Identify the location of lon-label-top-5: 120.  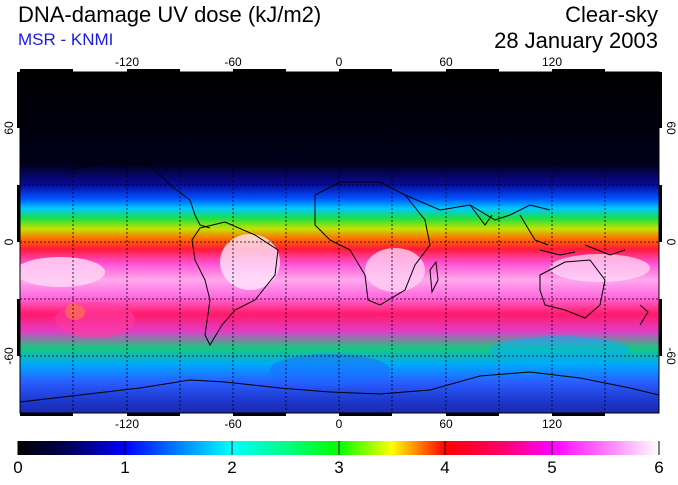
(552, 62).